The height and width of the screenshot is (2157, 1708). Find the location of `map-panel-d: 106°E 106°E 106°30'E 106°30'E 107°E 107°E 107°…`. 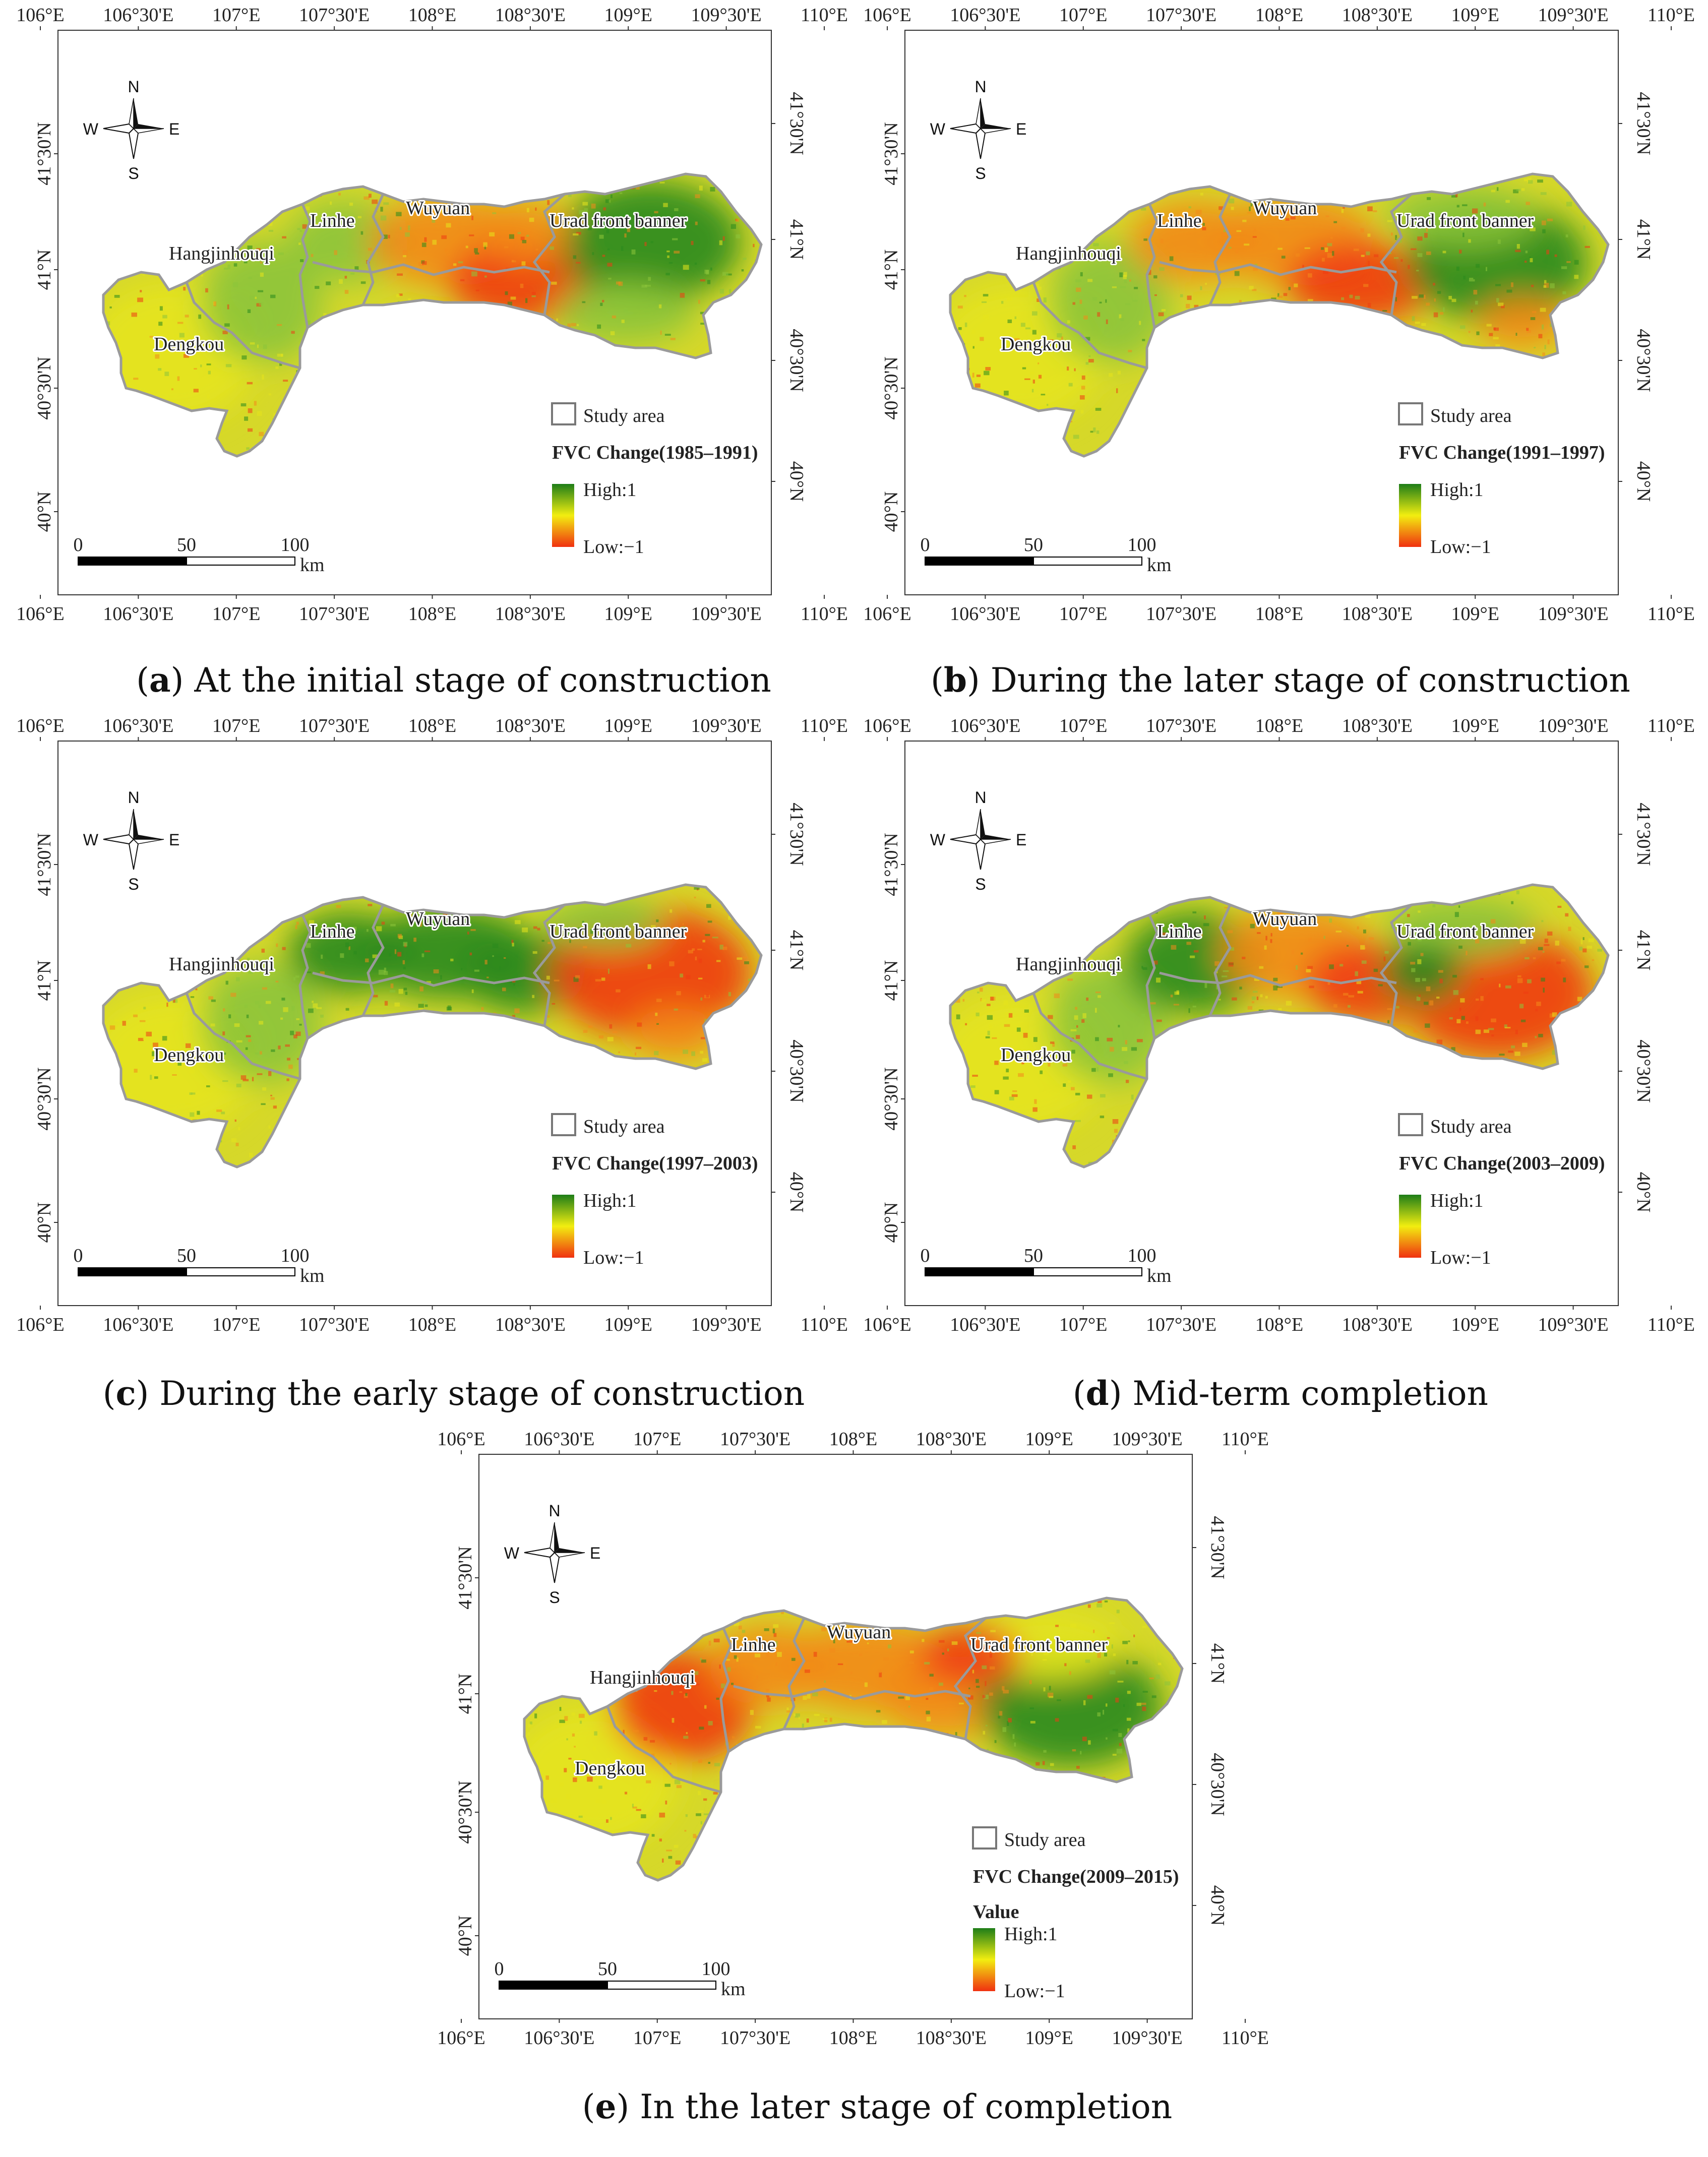

map-panel-d: 106°E 106°E 106°30'E 106°30'E 107°E 107°E 107°… is located at coordinates (1279, 1041).